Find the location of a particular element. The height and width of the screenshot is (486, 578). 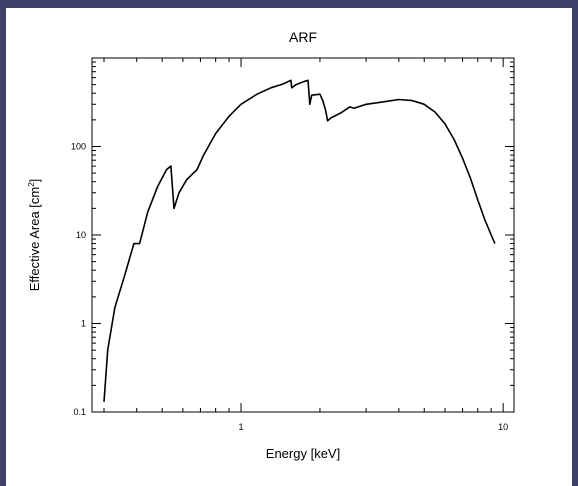

x-tick-label: 10 is located at coordinates (503, 427).